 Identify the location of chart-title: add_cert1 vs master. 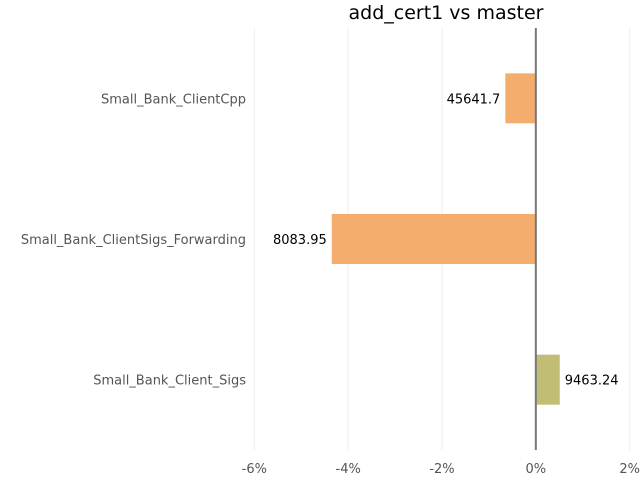
(446, 13).